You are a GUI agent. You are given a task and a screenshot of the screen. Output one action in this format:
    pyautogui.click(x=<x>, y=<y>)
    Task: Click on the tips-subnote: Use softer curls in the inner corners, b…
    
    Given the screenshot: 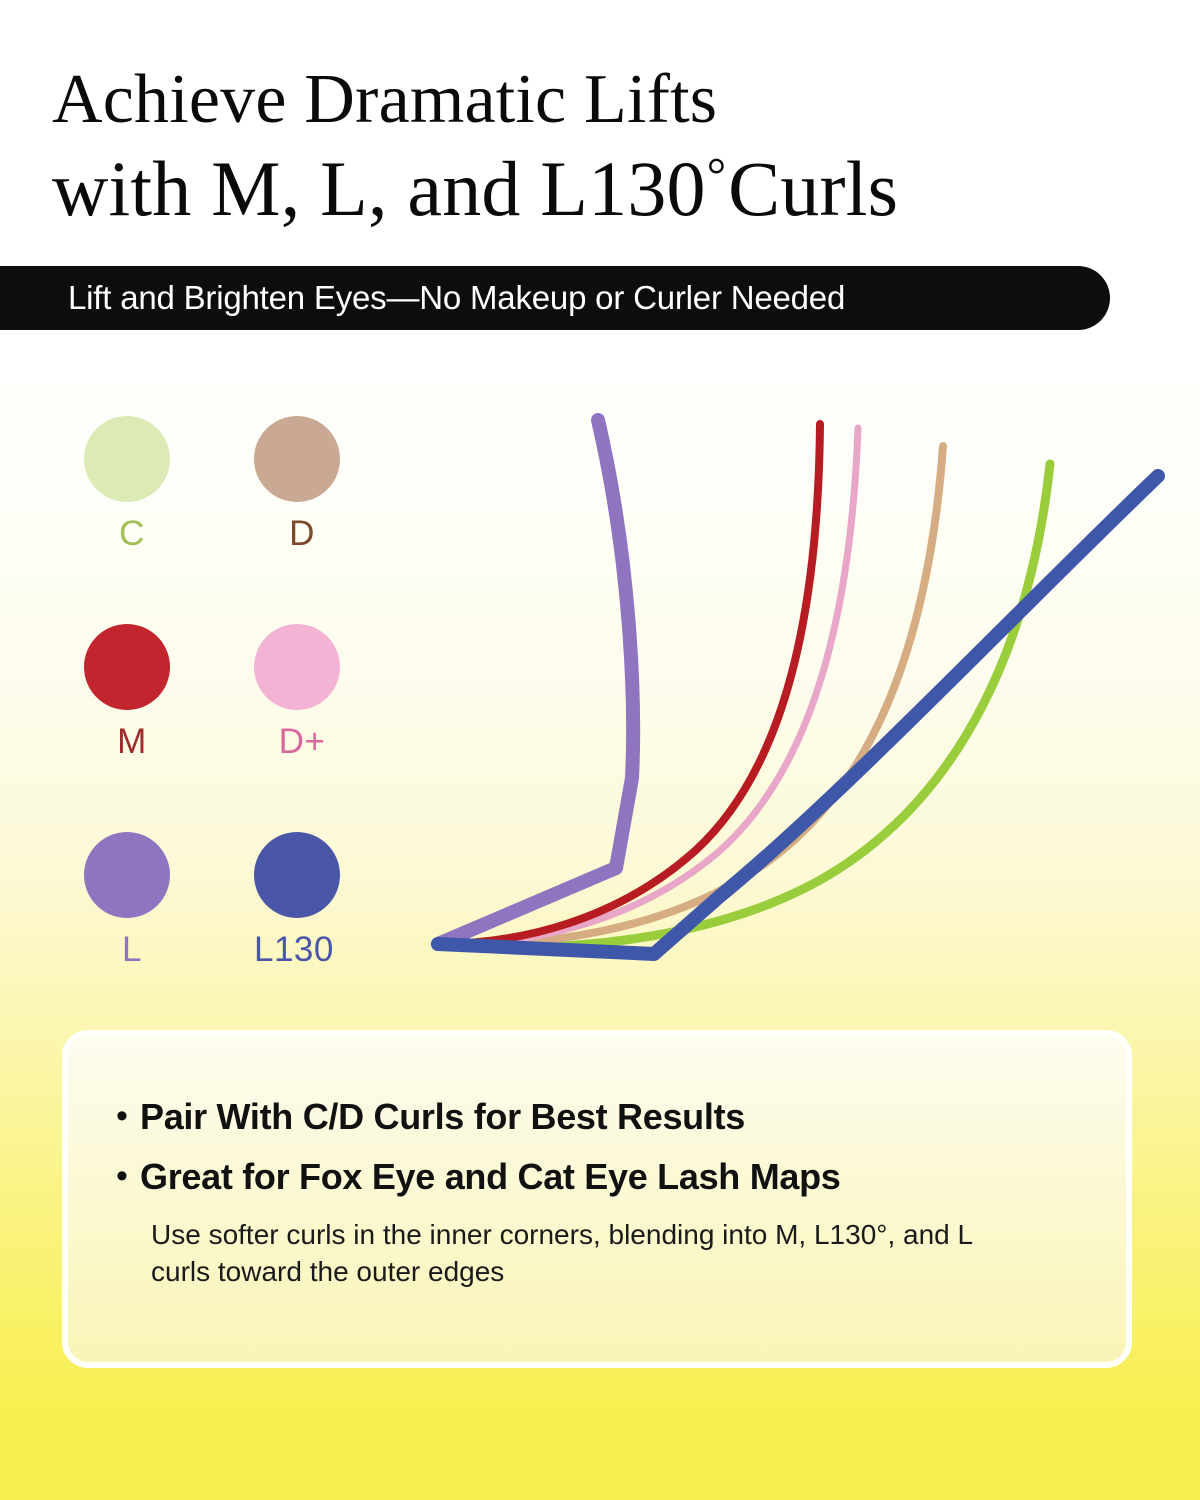 What is the action you would take?
    pyautogui.click(x=562, y=1253)
    